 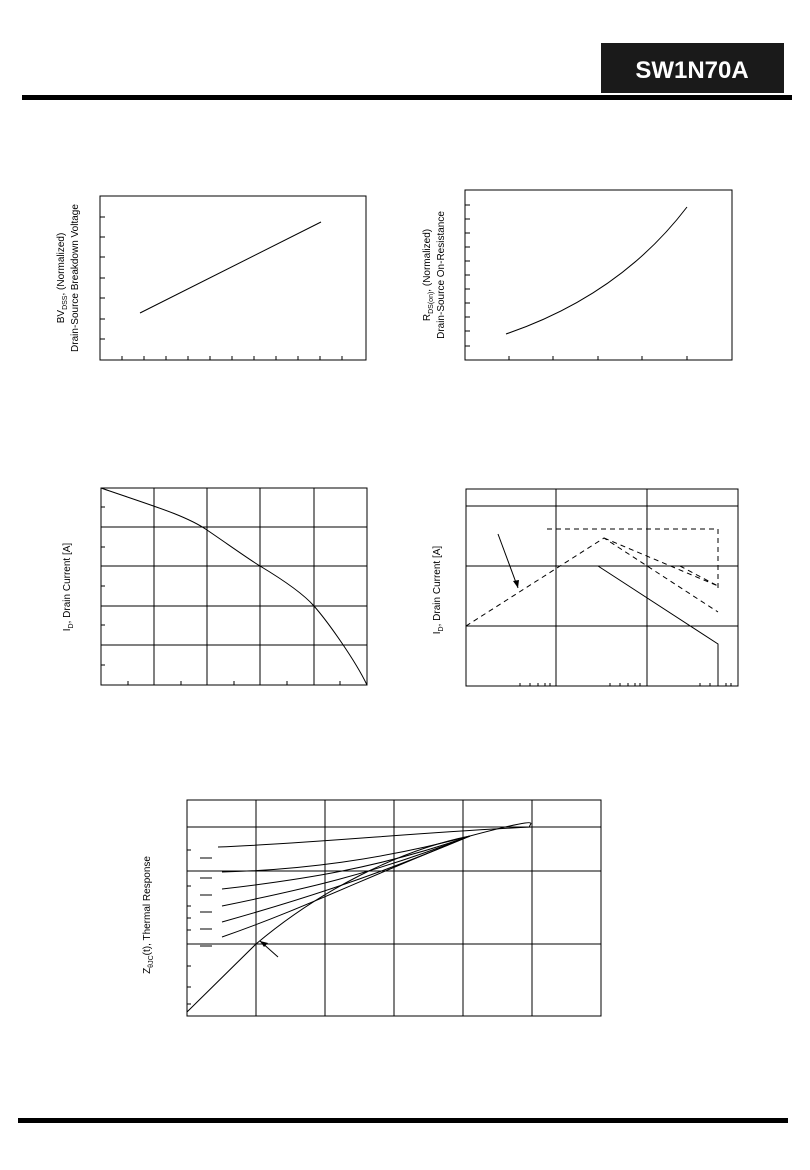 I want to click on y-axis-label-line2: Drain-Source Breakdown Voltage, so click(x=75, y=278).